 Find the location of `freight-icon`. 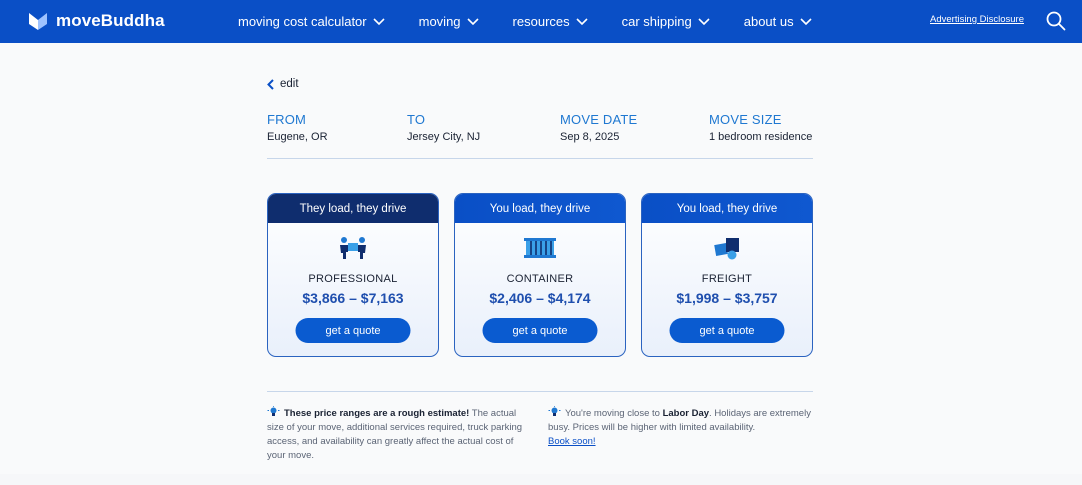

freight-icon is located at coordinates (726, 249).